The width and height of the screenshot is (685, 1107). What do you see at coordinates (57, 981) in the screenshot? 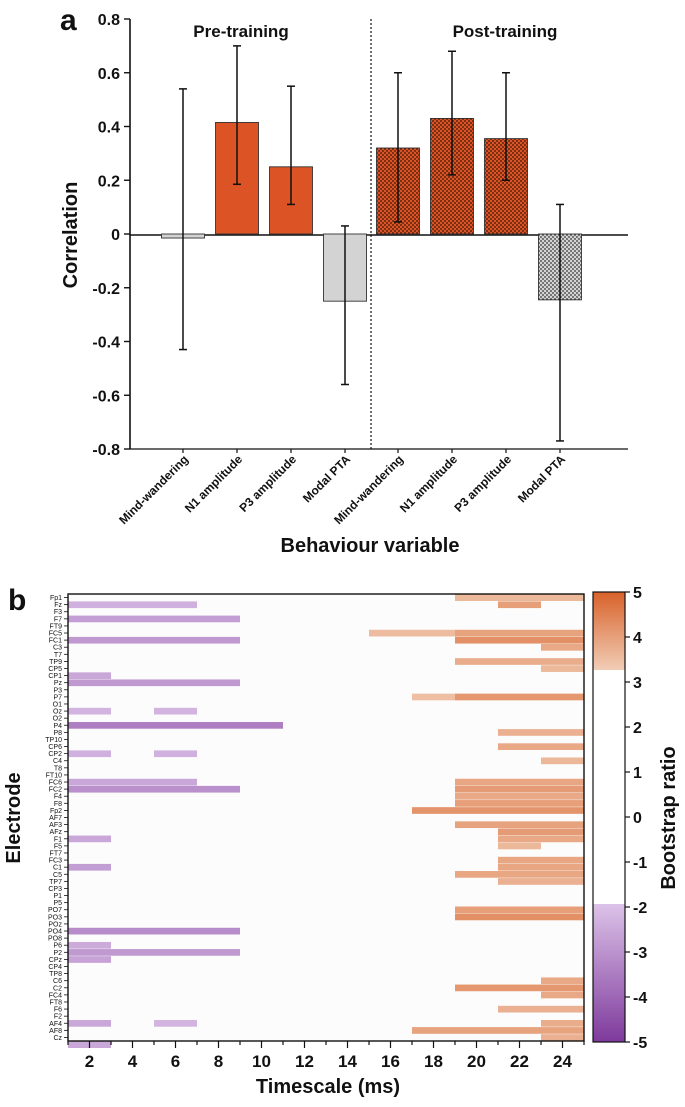
I see `electrode-label: C6` at bounding box center [57, 981].